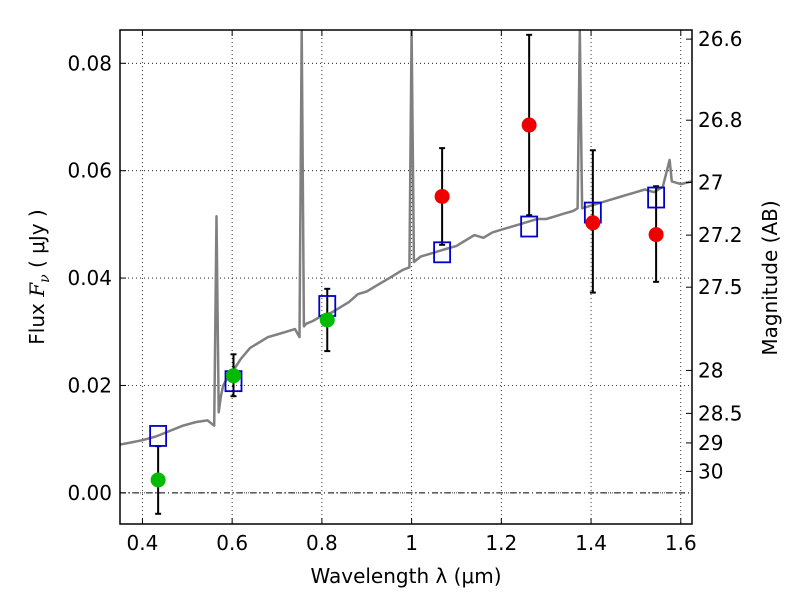  Describe the element at coordinates (37, 241) in the screenshot. I see `y-axis-title-suffix: ( μJy )` at that location.